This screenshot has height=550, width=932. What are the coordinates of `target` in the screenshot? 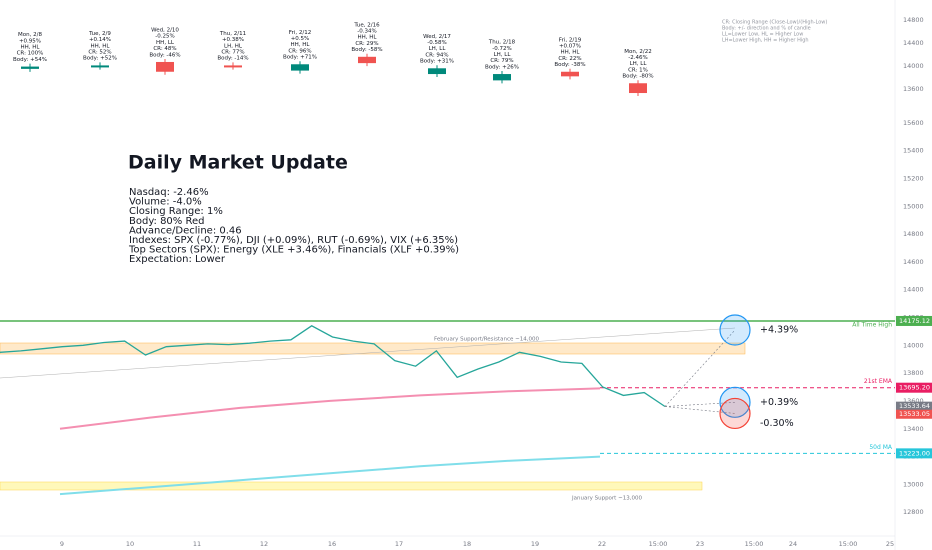 It's located at (735, 413).